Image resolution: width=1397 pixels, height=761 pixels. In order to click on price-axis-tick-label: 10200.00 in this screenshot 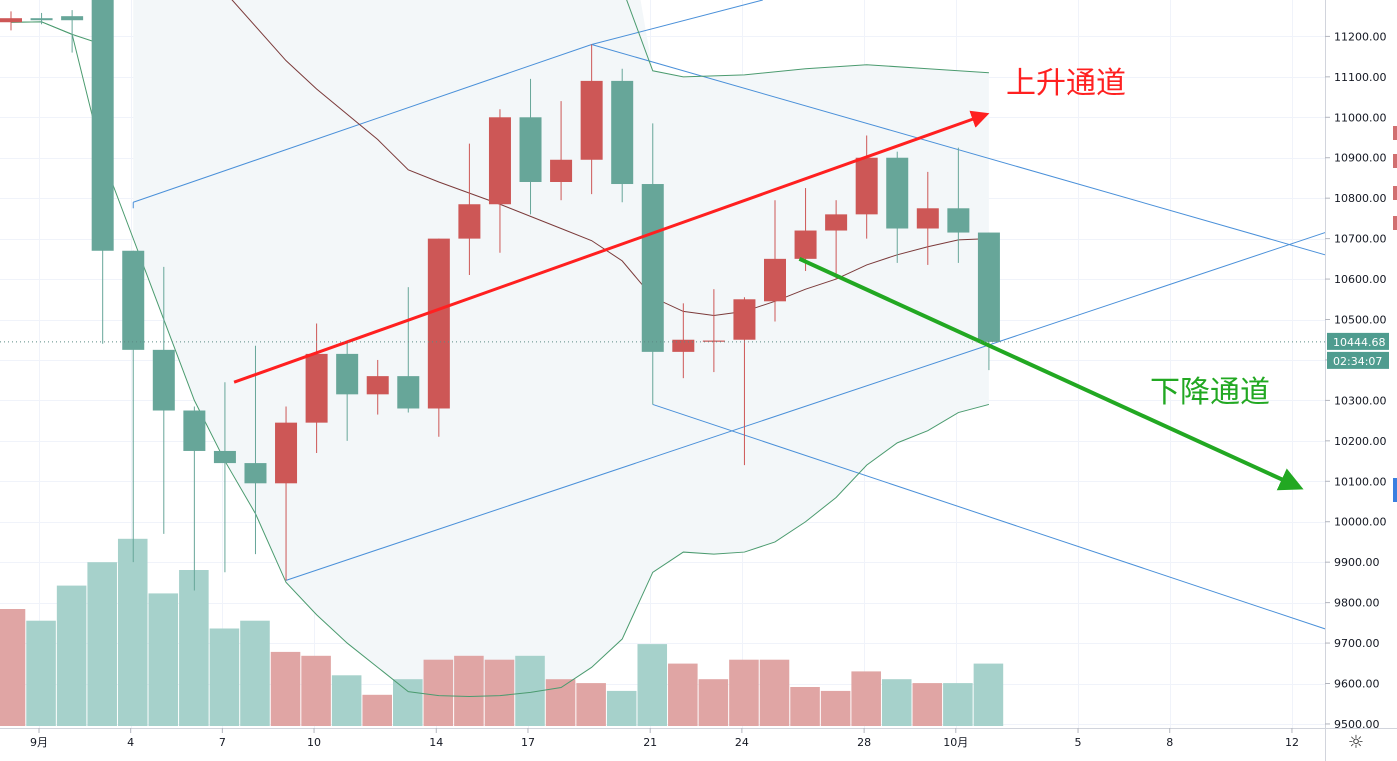, I will do `click(1360, 441)`.